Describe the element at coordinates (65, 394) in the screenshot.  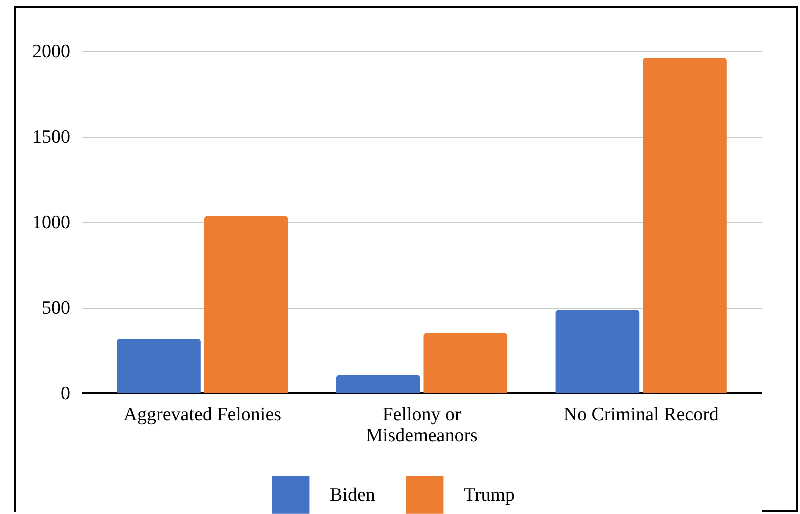
I see `y-tick-label: 0` at that location.